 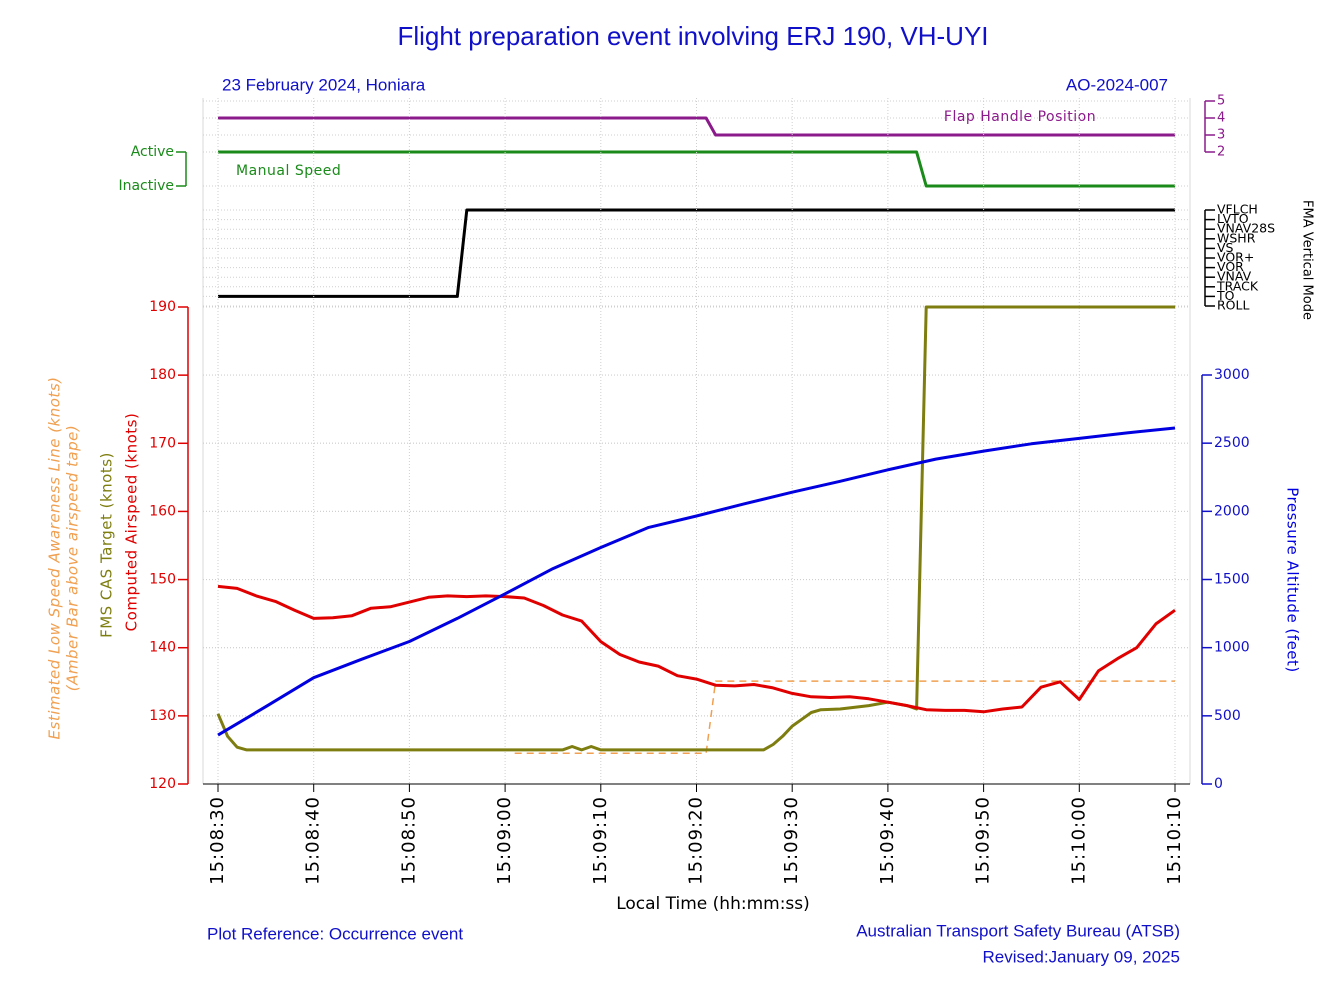 What do you see at coordinates (1236, 237) in the screenshot?
I see `y-tick-label: WSHR` at bounding box center [1236, 237].